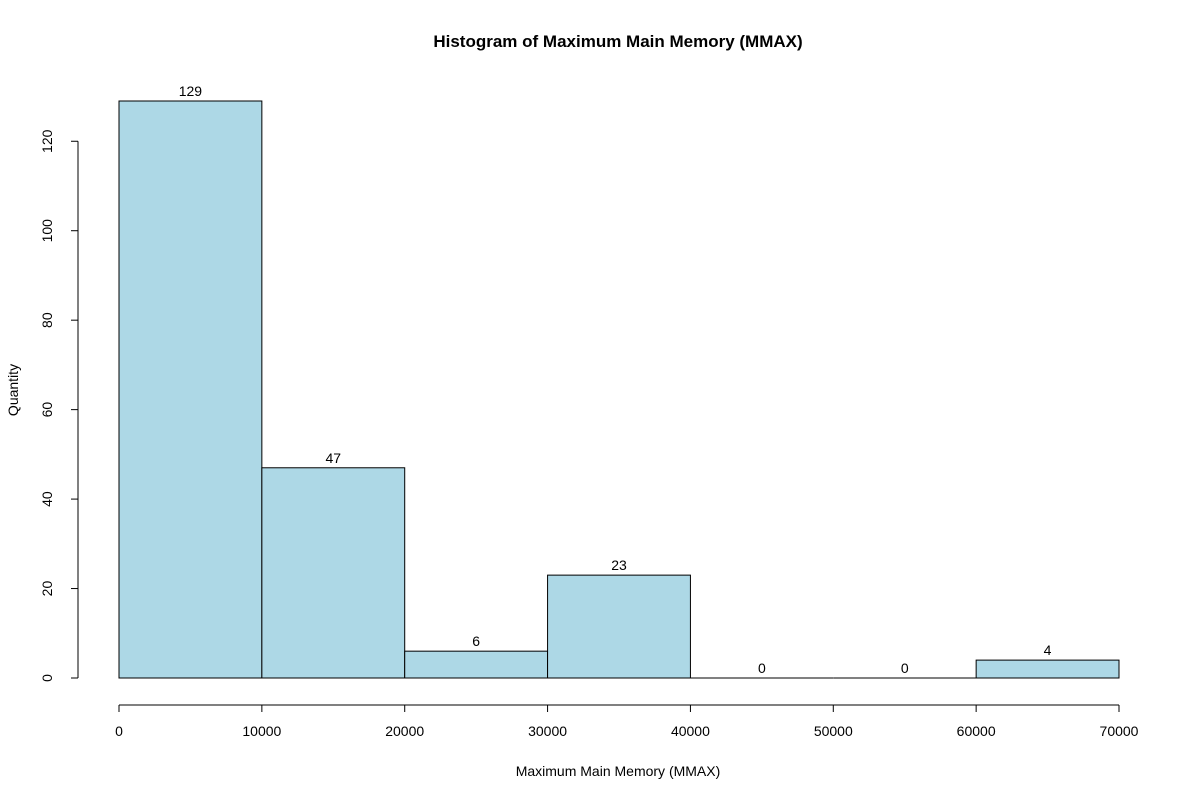 This screenshot has width=1200, height=800. What do you see at coordinates (833, 731) in the screenshot?
I see `x-tick-label: 50000` at bounding box center [833, 731].